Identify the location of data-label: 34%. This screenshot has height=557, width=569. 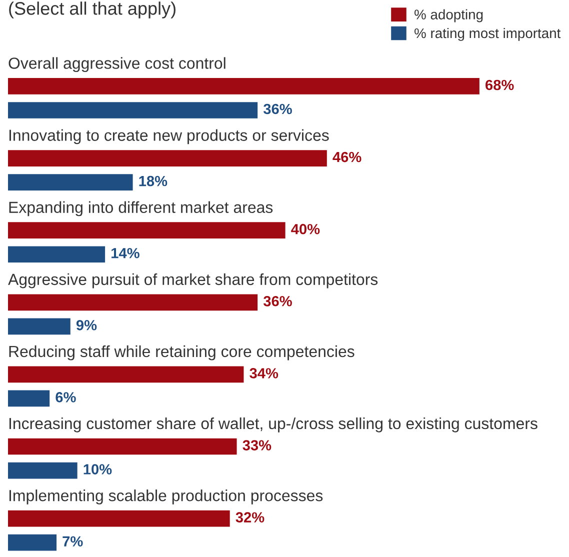
(264, 373).